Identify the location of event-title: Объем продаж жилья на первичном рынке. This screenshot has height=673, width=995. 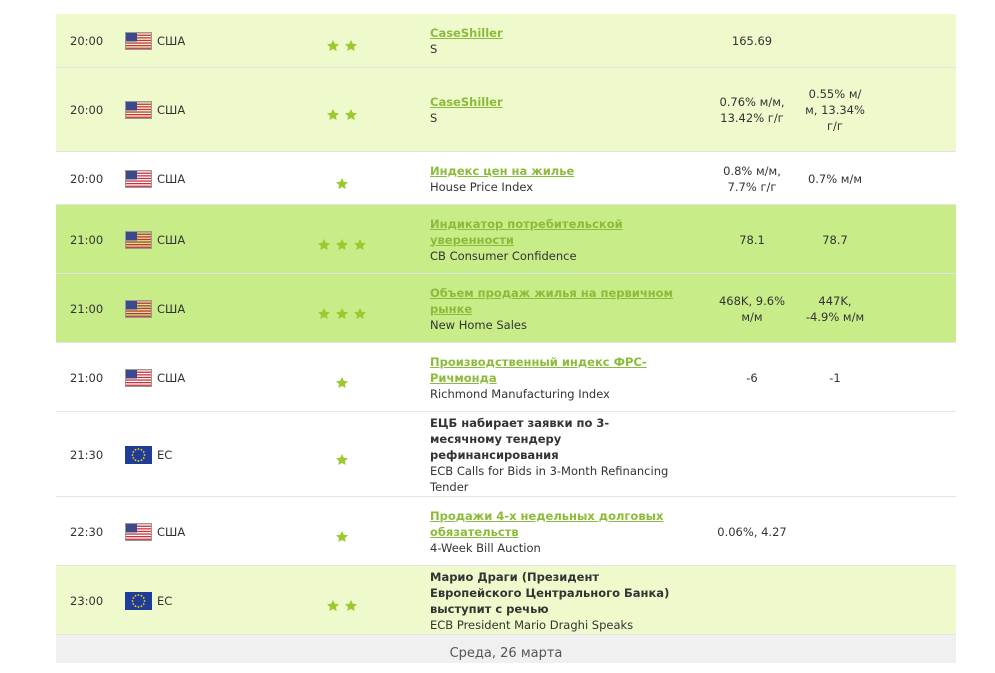
(551, 300).